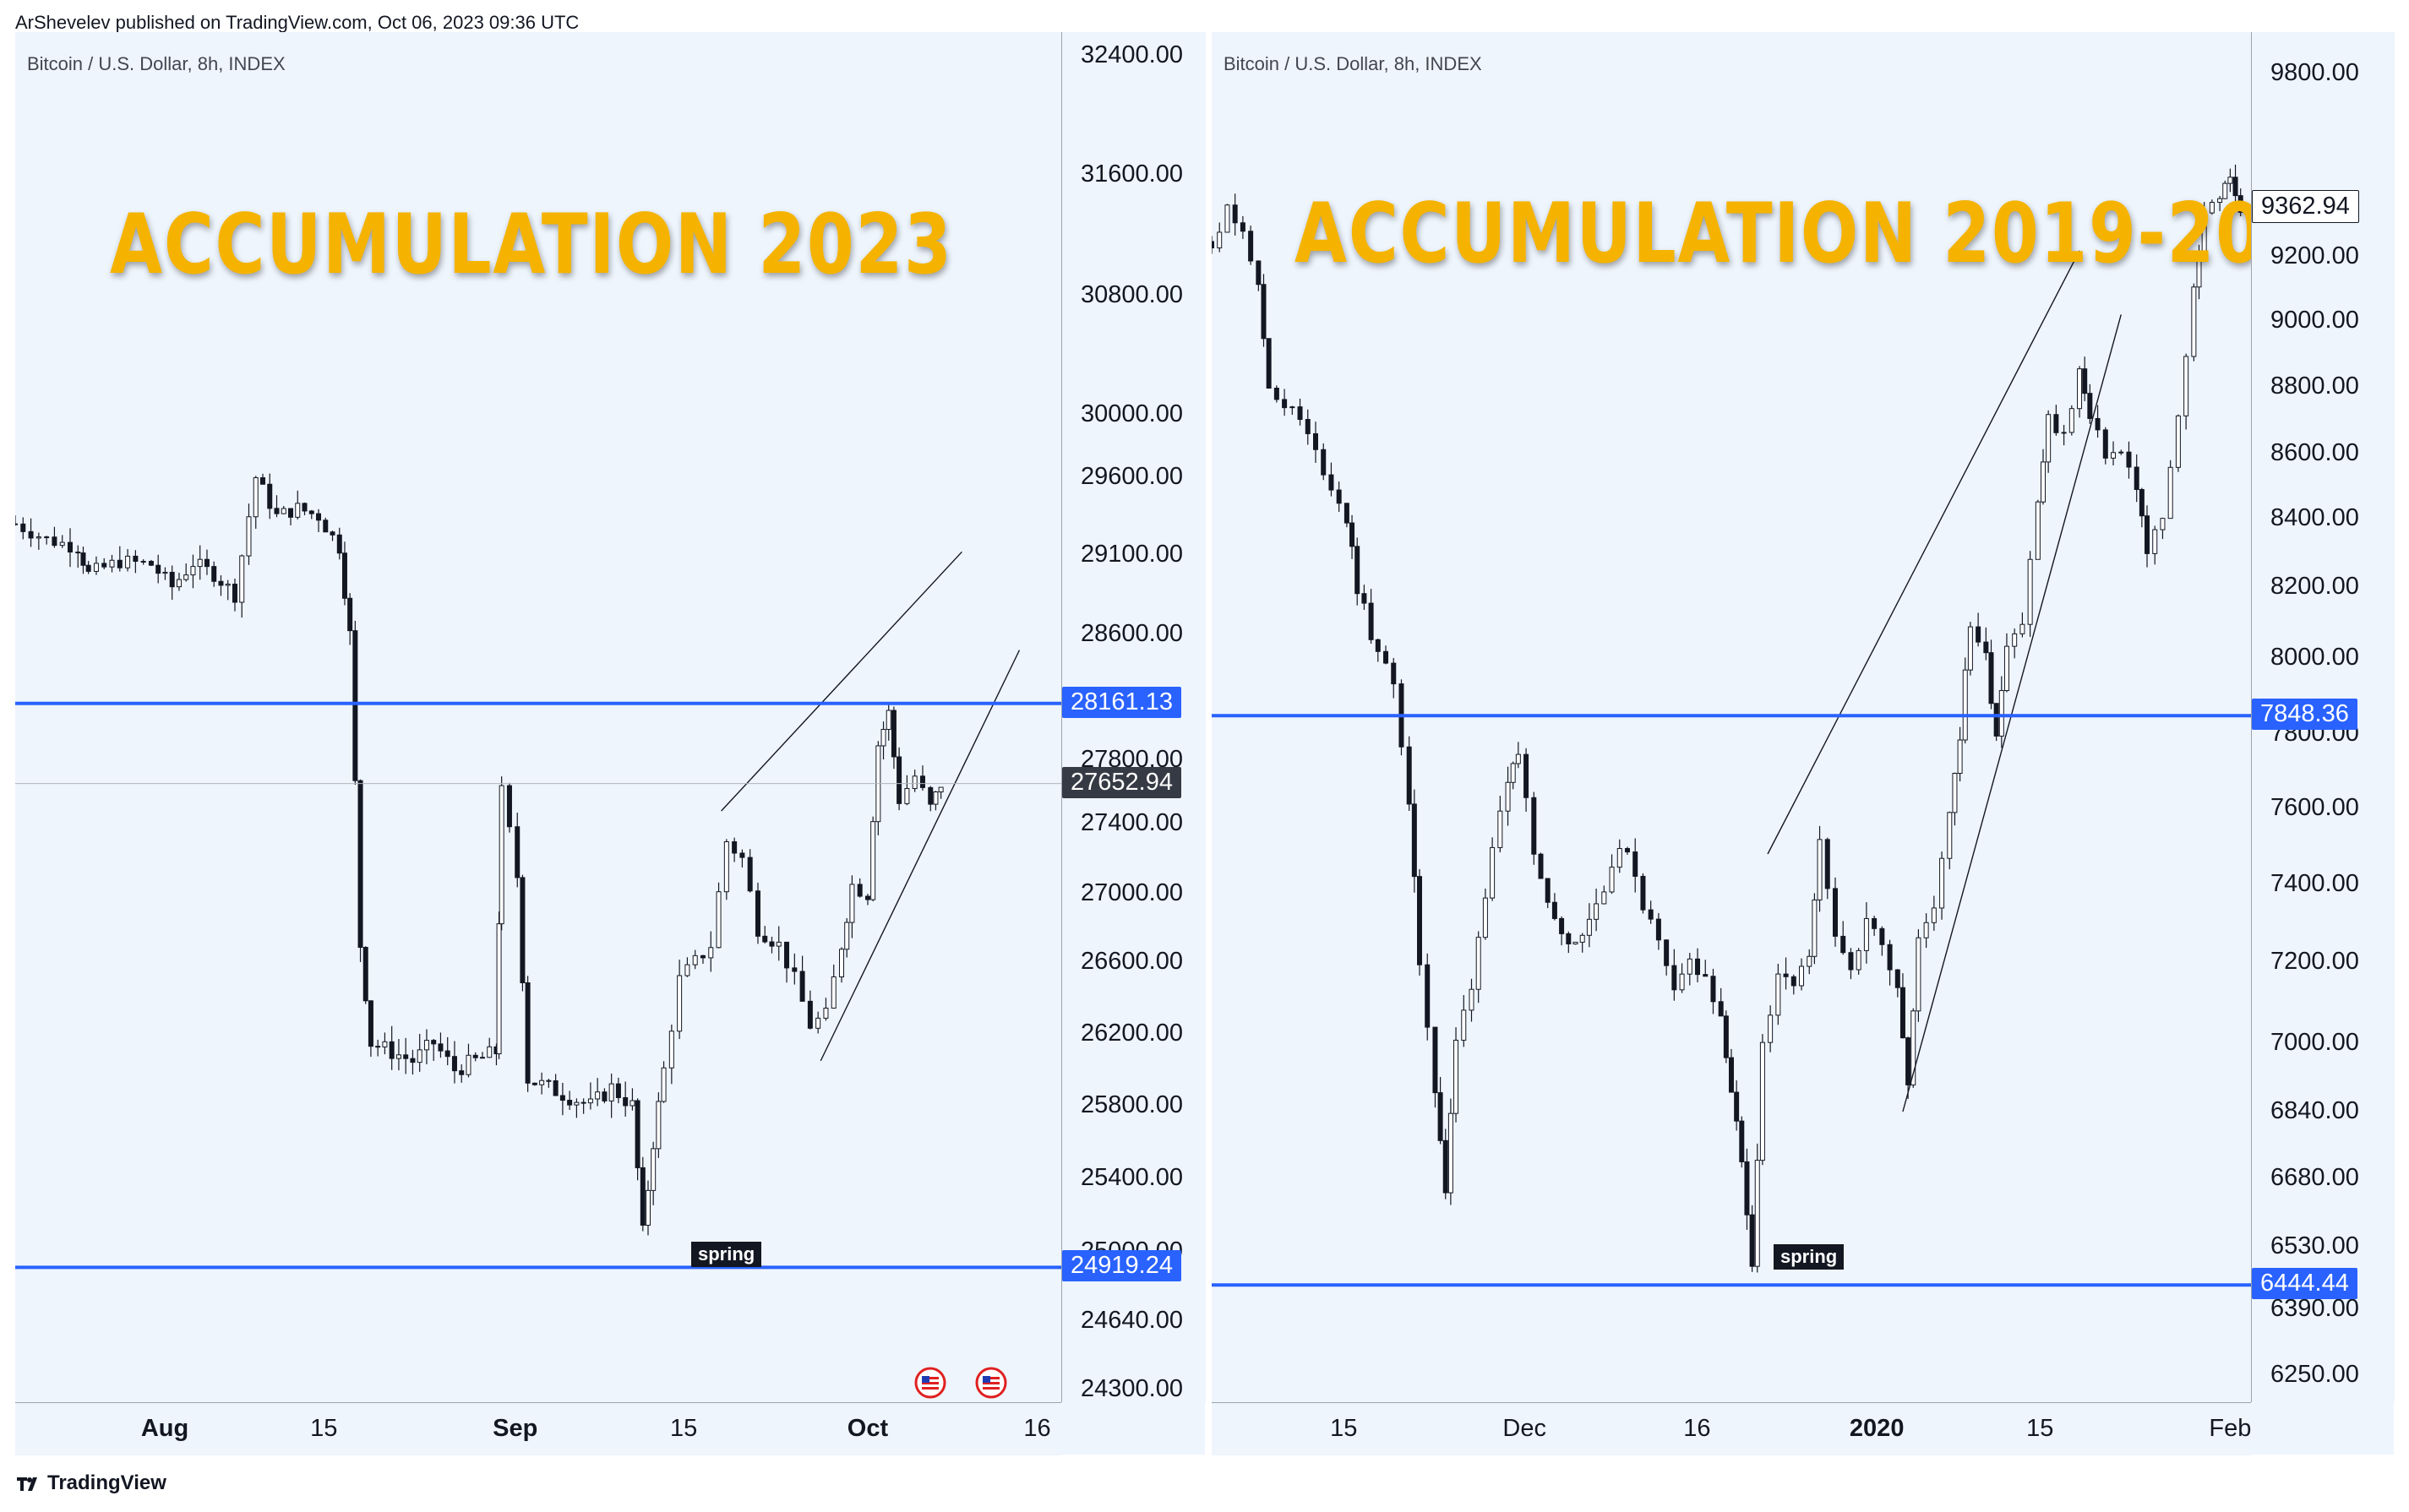  I want to click on time-axis: 15 Dec 16 2020 15 Feb, so click(1731, 1428).